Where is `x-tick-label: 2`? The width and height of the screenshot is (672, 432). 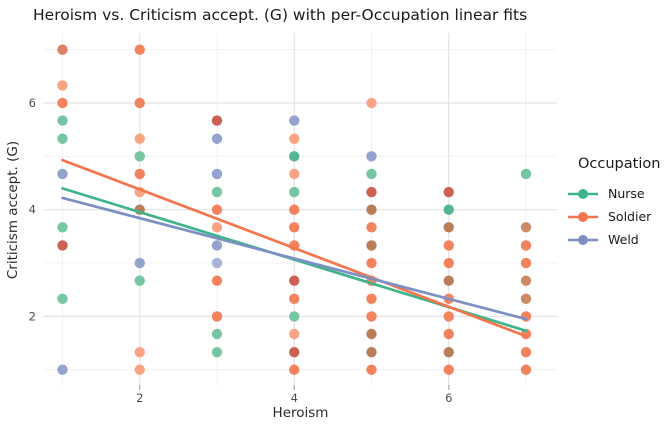
x-tick-label: 2 is located at coordinates (139, 398).